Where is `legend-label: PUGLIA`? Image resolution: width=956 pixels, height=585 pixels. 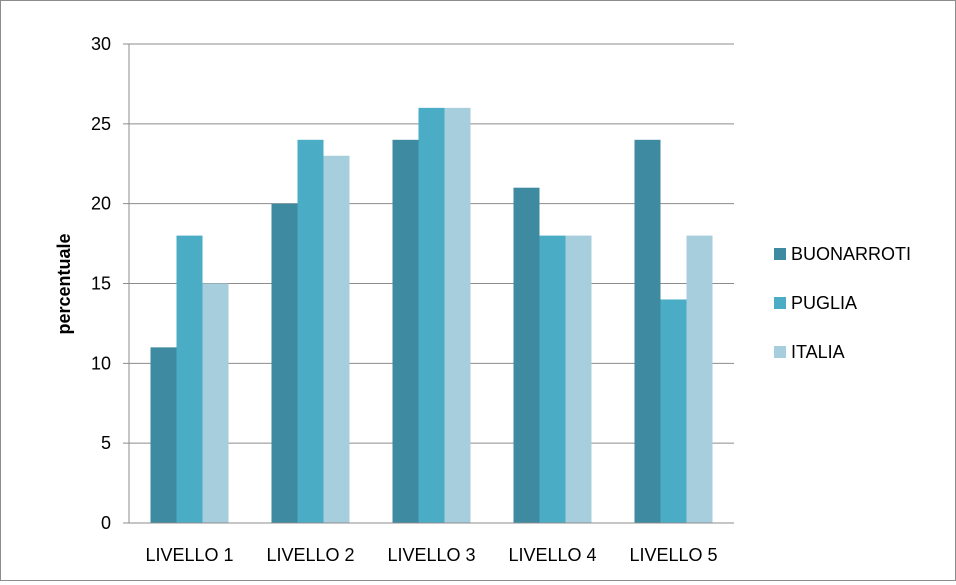
legend-label: PUGLIA is located at coordinates (824, 303).